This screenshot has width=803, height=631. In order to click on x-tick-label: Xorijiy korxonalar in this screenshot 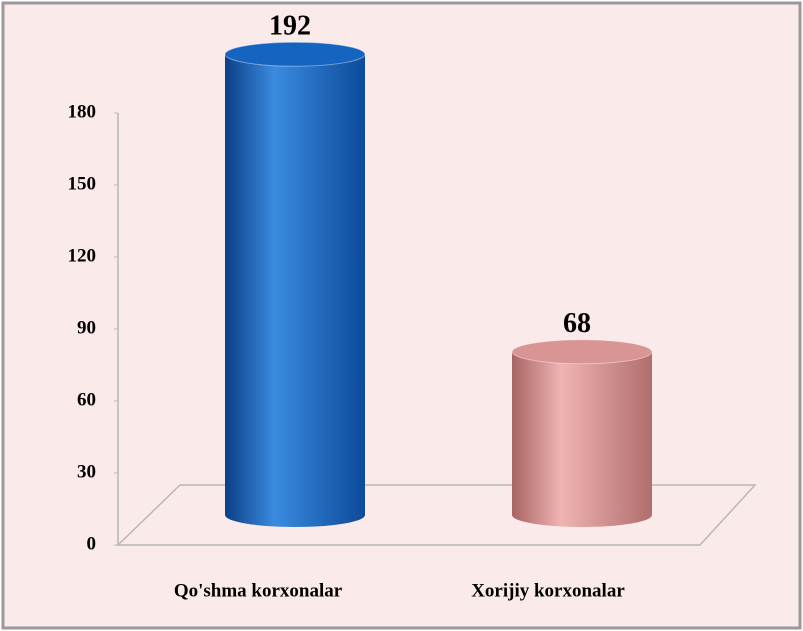, I will do `click(548, 590)`.